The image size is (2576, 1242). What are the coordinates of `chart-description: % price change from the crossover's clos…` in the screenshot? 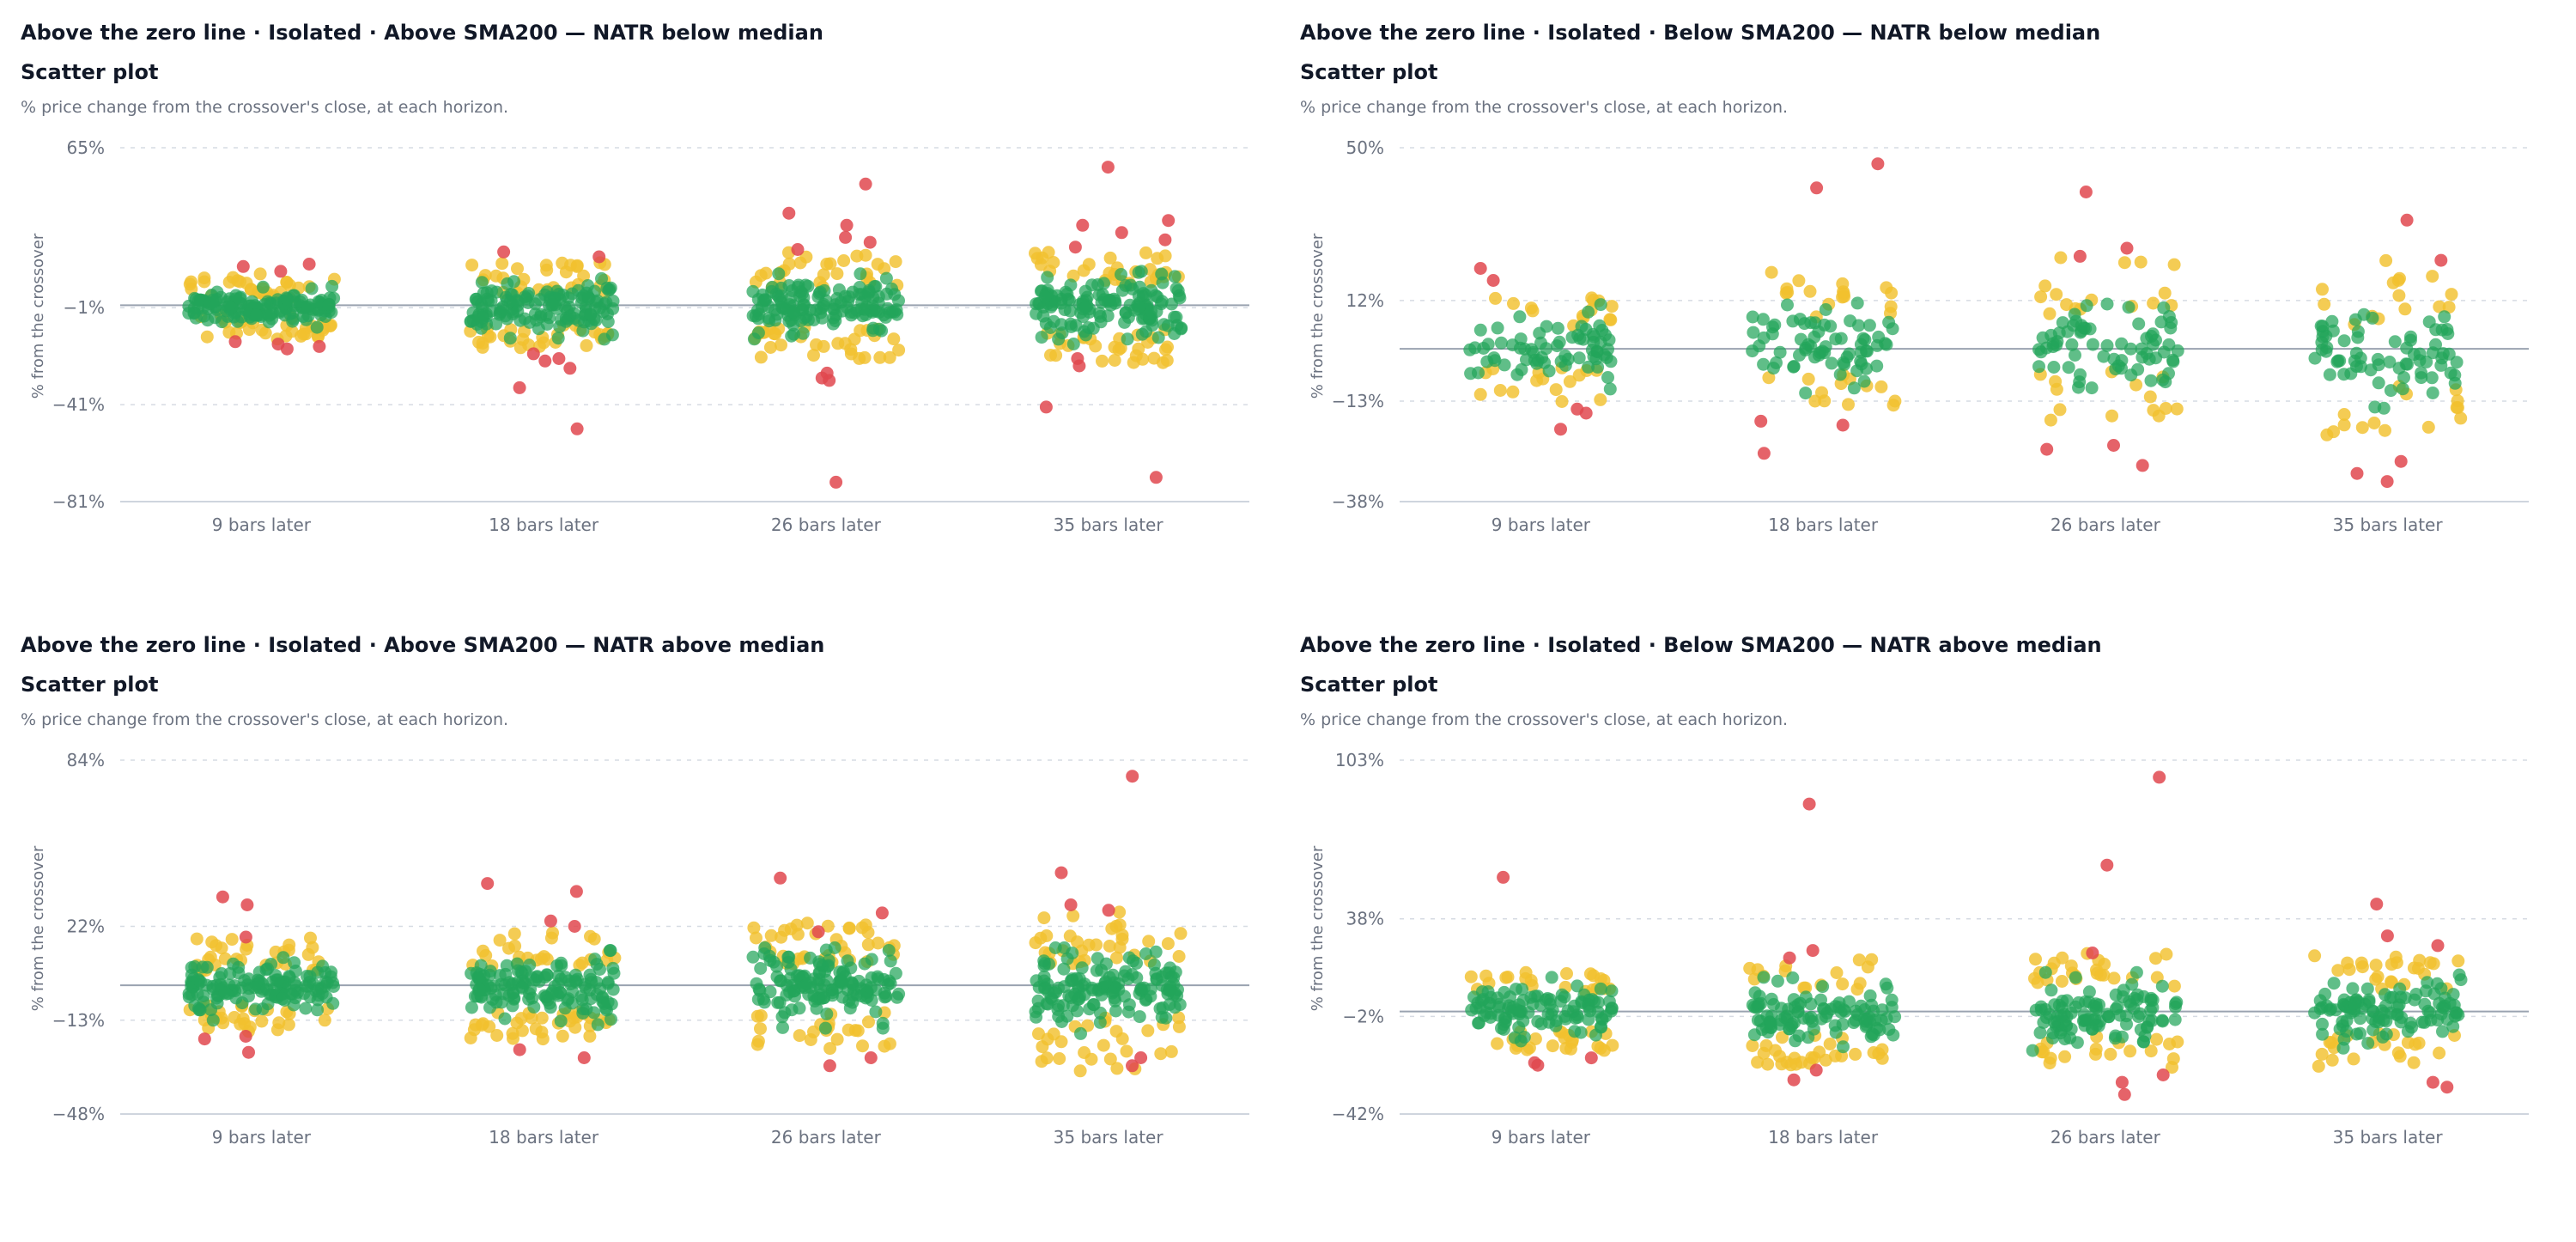 It's located at (1544, 719).